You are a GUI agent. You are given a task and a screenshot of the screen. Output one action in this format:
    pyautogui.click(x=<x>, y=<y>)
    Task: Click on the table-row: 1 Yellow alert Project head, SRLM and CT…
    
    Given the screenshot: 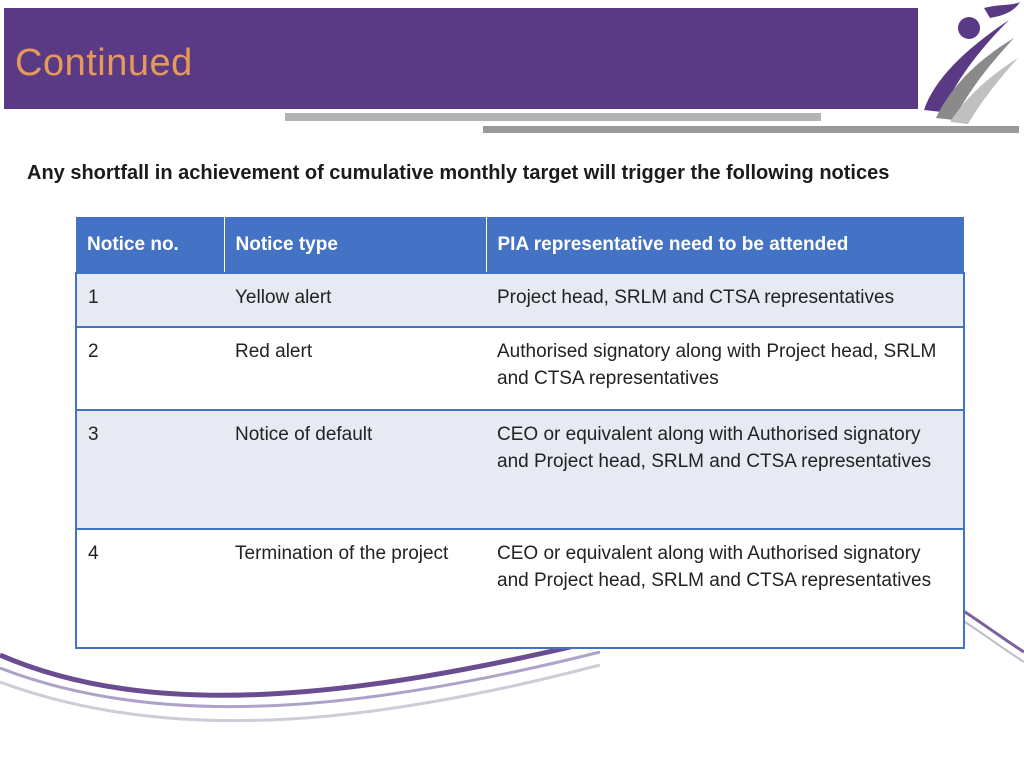 What is the action you would take?
    pyautogui.click(x=520, y=299)
    